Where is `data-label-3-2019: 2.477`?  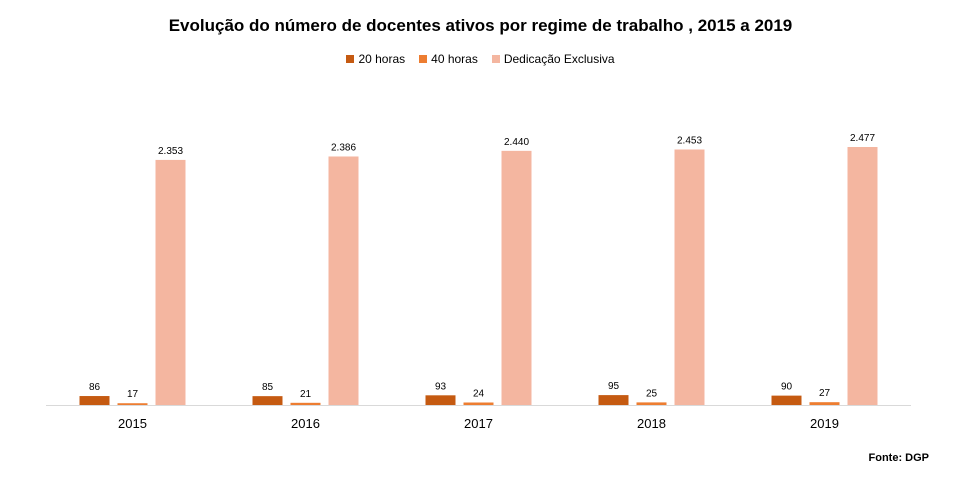 data-label-3-2019: 2.477 is located at coordinates (862, 138).